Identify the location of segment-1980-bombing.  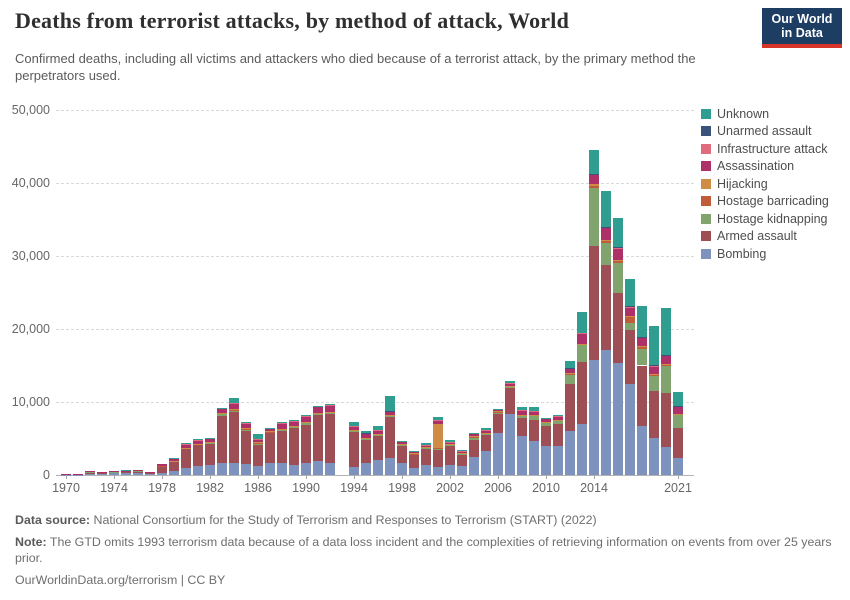
(186, 471).